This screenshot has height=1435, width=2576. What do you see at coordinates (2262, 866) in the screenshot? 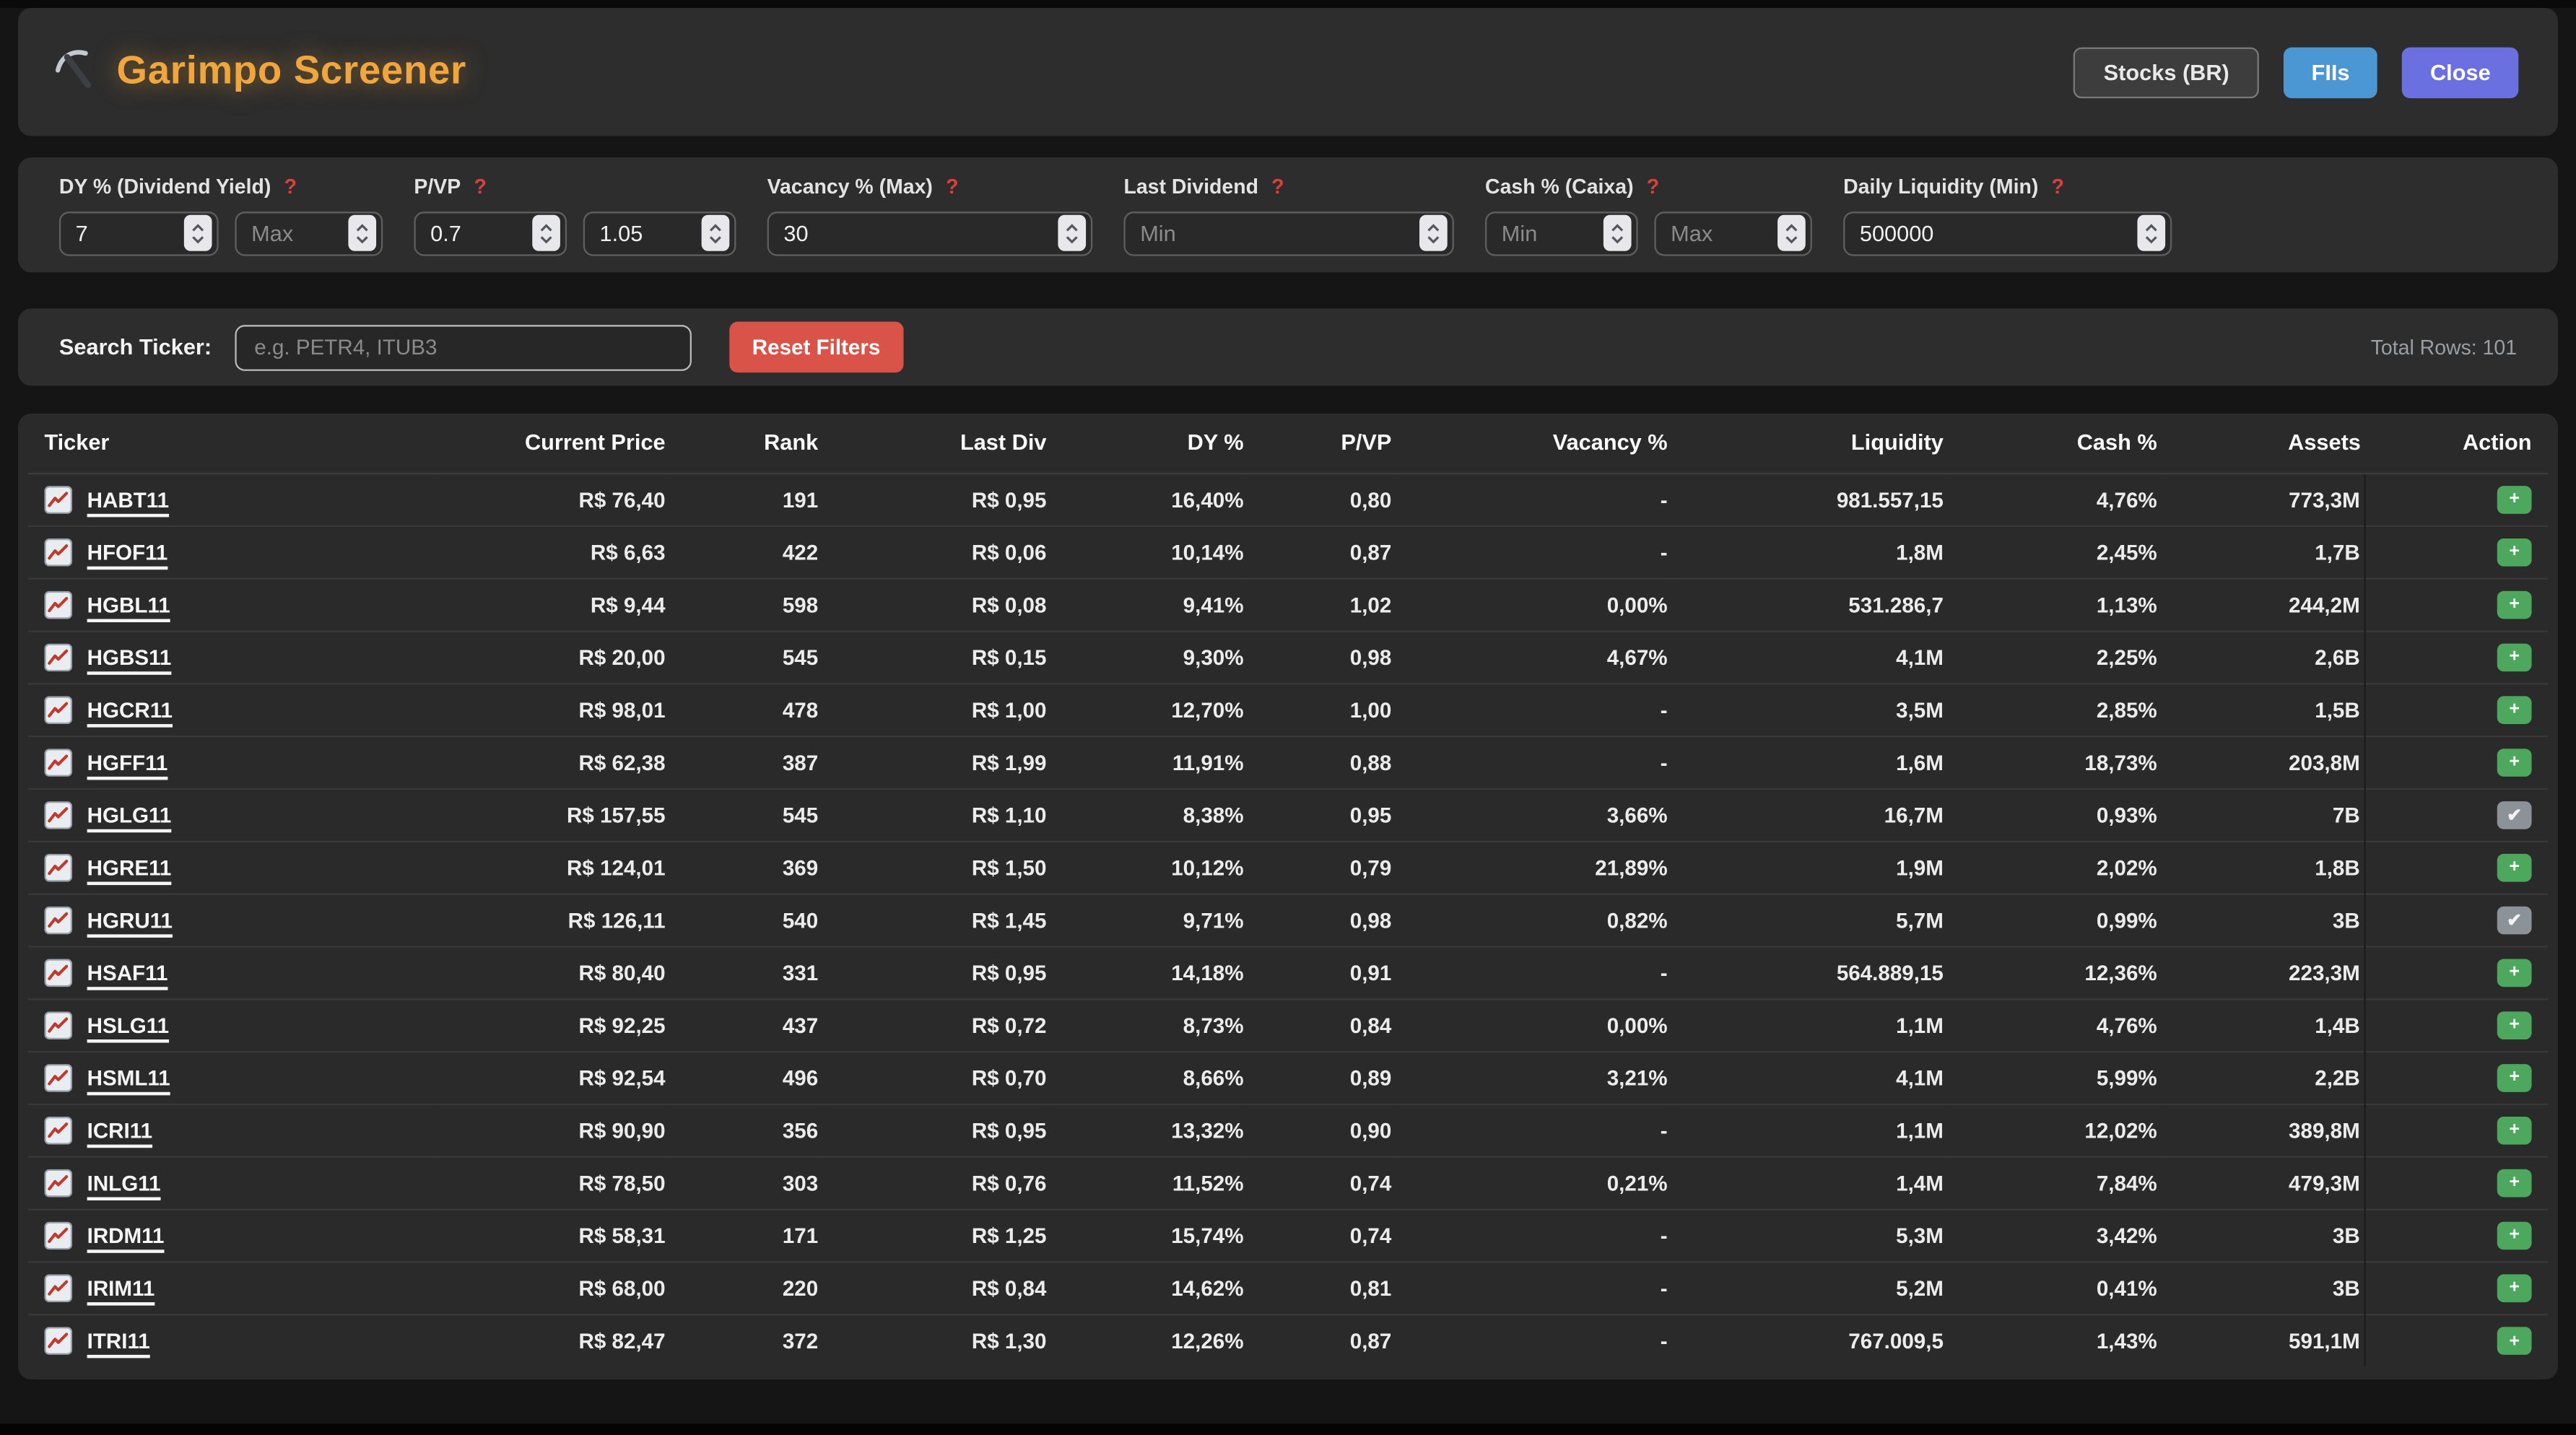
I see `cell-assets: 1,8B` at bounding box center [2262, 866].